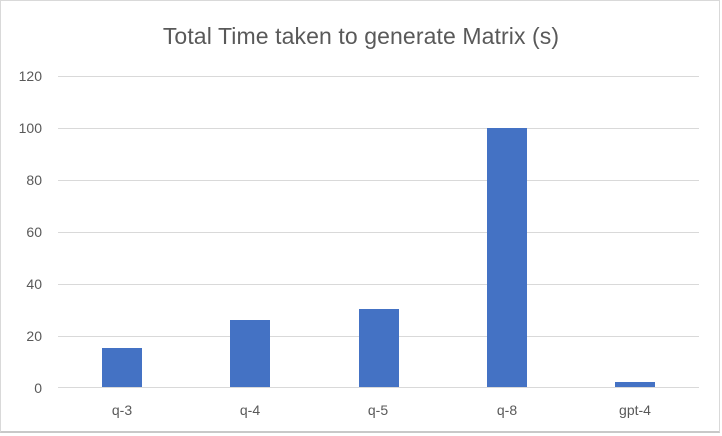 The width and height of the screenshot is (722, 436). I want to click on x-tick-label: q-4, so click(250, 410).